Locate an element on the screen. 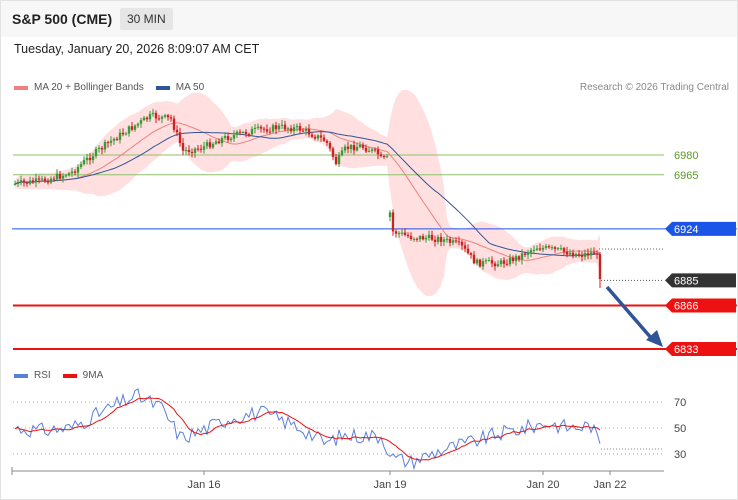 This screenshot has width=738, height=500. level-tag-6866: 6866 is located at coordinates (700, 305).